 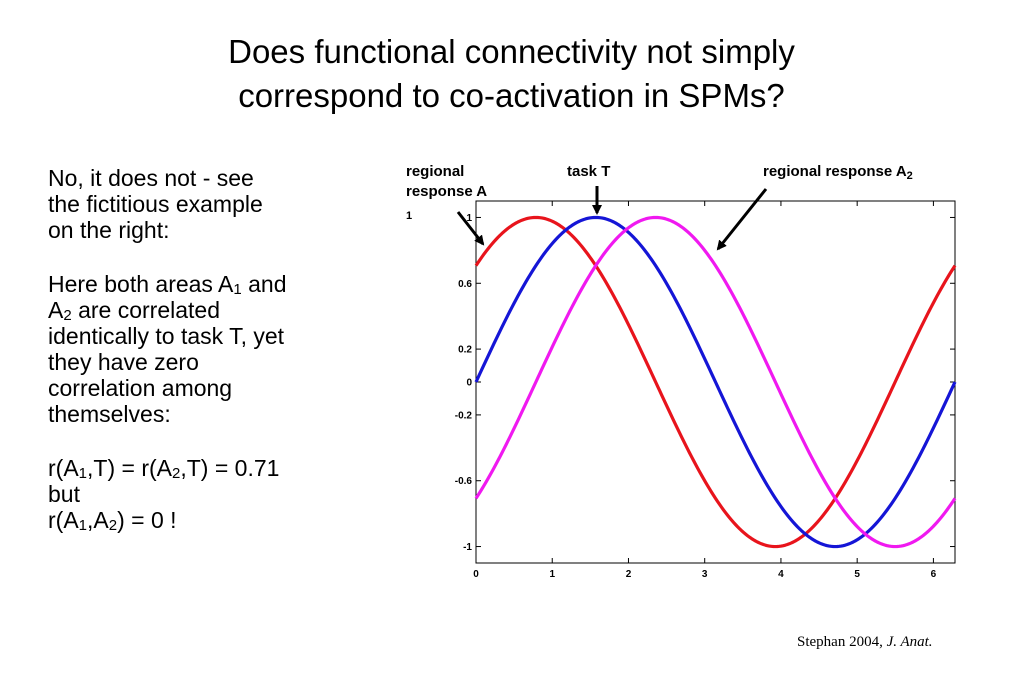 I want to click on arrow-regional-response-a1, so click(x=470, y=228).